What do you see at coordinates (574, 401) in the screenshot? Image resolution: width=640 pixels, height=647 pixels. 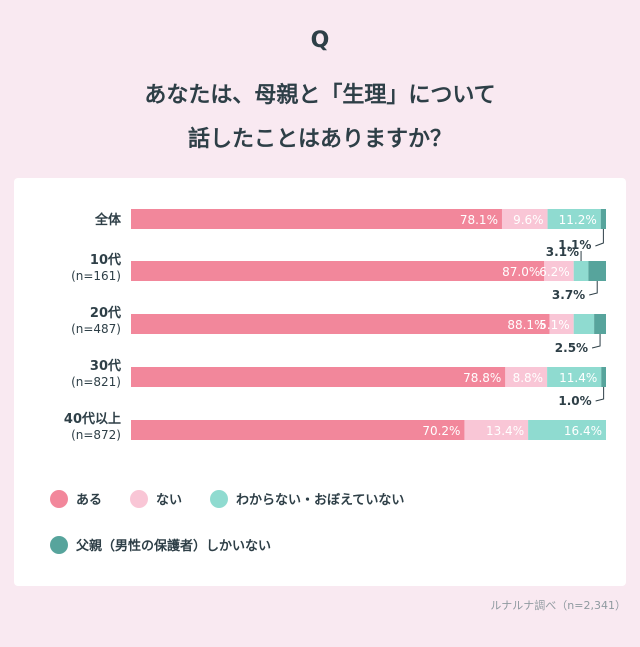 I see `data-label-father-3: 1.0%` at bounding box center [574, 401].